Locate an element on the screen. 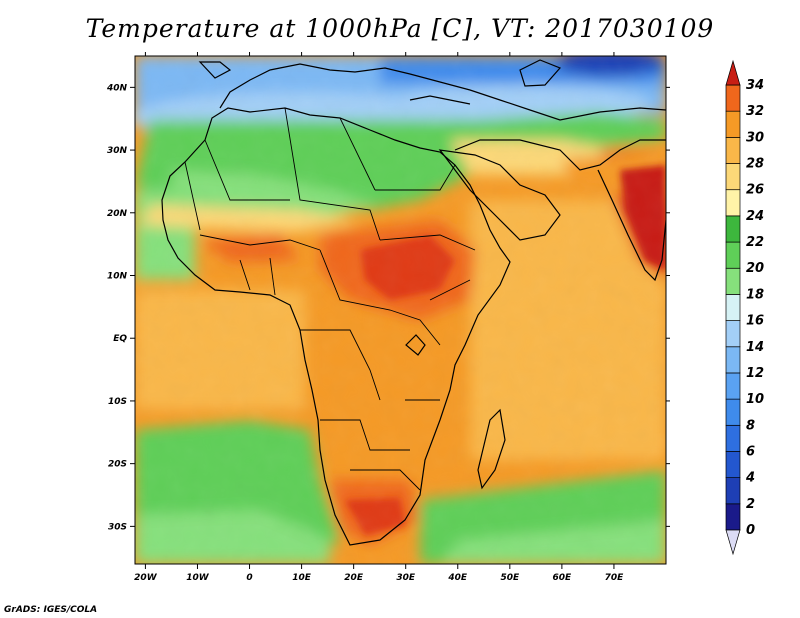 Image resolution: width=800 pixels, height=618 pixels. lon-tick-label: 20E is located at coordinates (354, 578).